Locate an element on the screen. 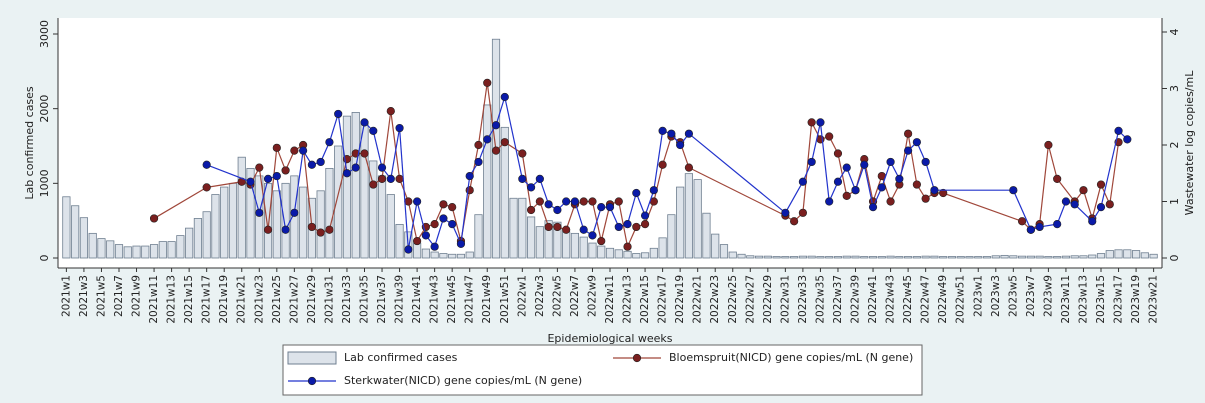 This screenshot has width=1205, height=403. x-tick-label: 2022w5 is located at coordinates (557, 296).